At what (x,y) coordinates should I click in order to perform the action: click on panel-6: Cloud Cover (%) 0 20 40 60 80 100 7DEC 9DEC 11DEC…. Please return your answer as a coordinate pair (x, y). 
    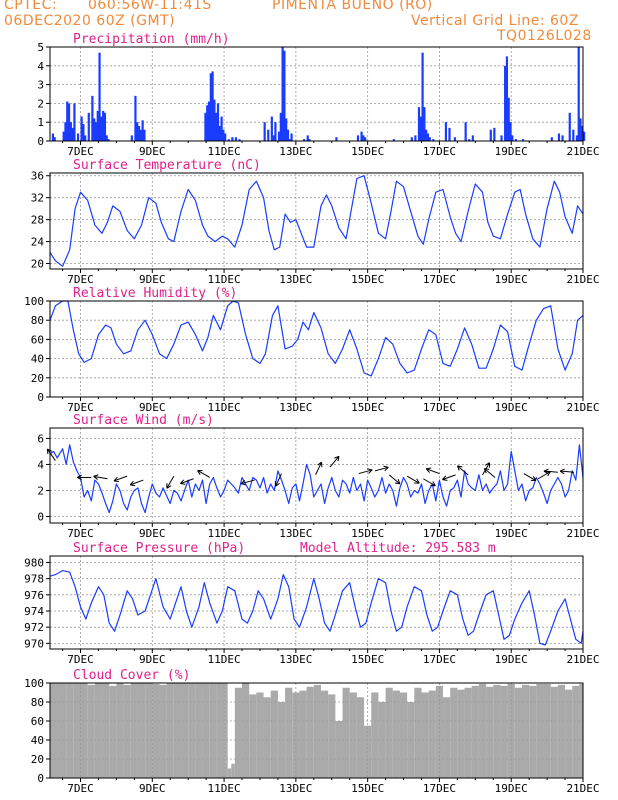
    Looking at the image, I should click on (311, 731).